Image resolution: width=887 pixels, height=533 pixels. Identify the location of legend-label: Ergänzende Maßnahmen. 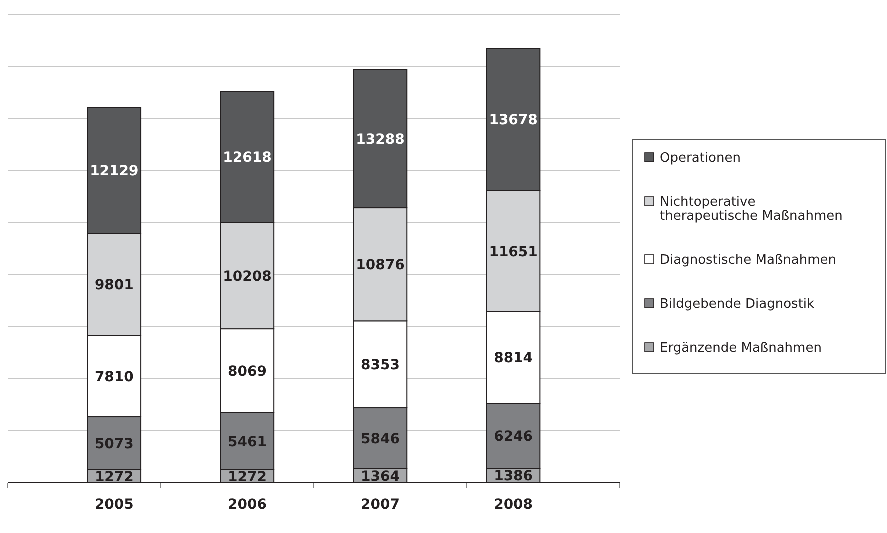
(741, 348).